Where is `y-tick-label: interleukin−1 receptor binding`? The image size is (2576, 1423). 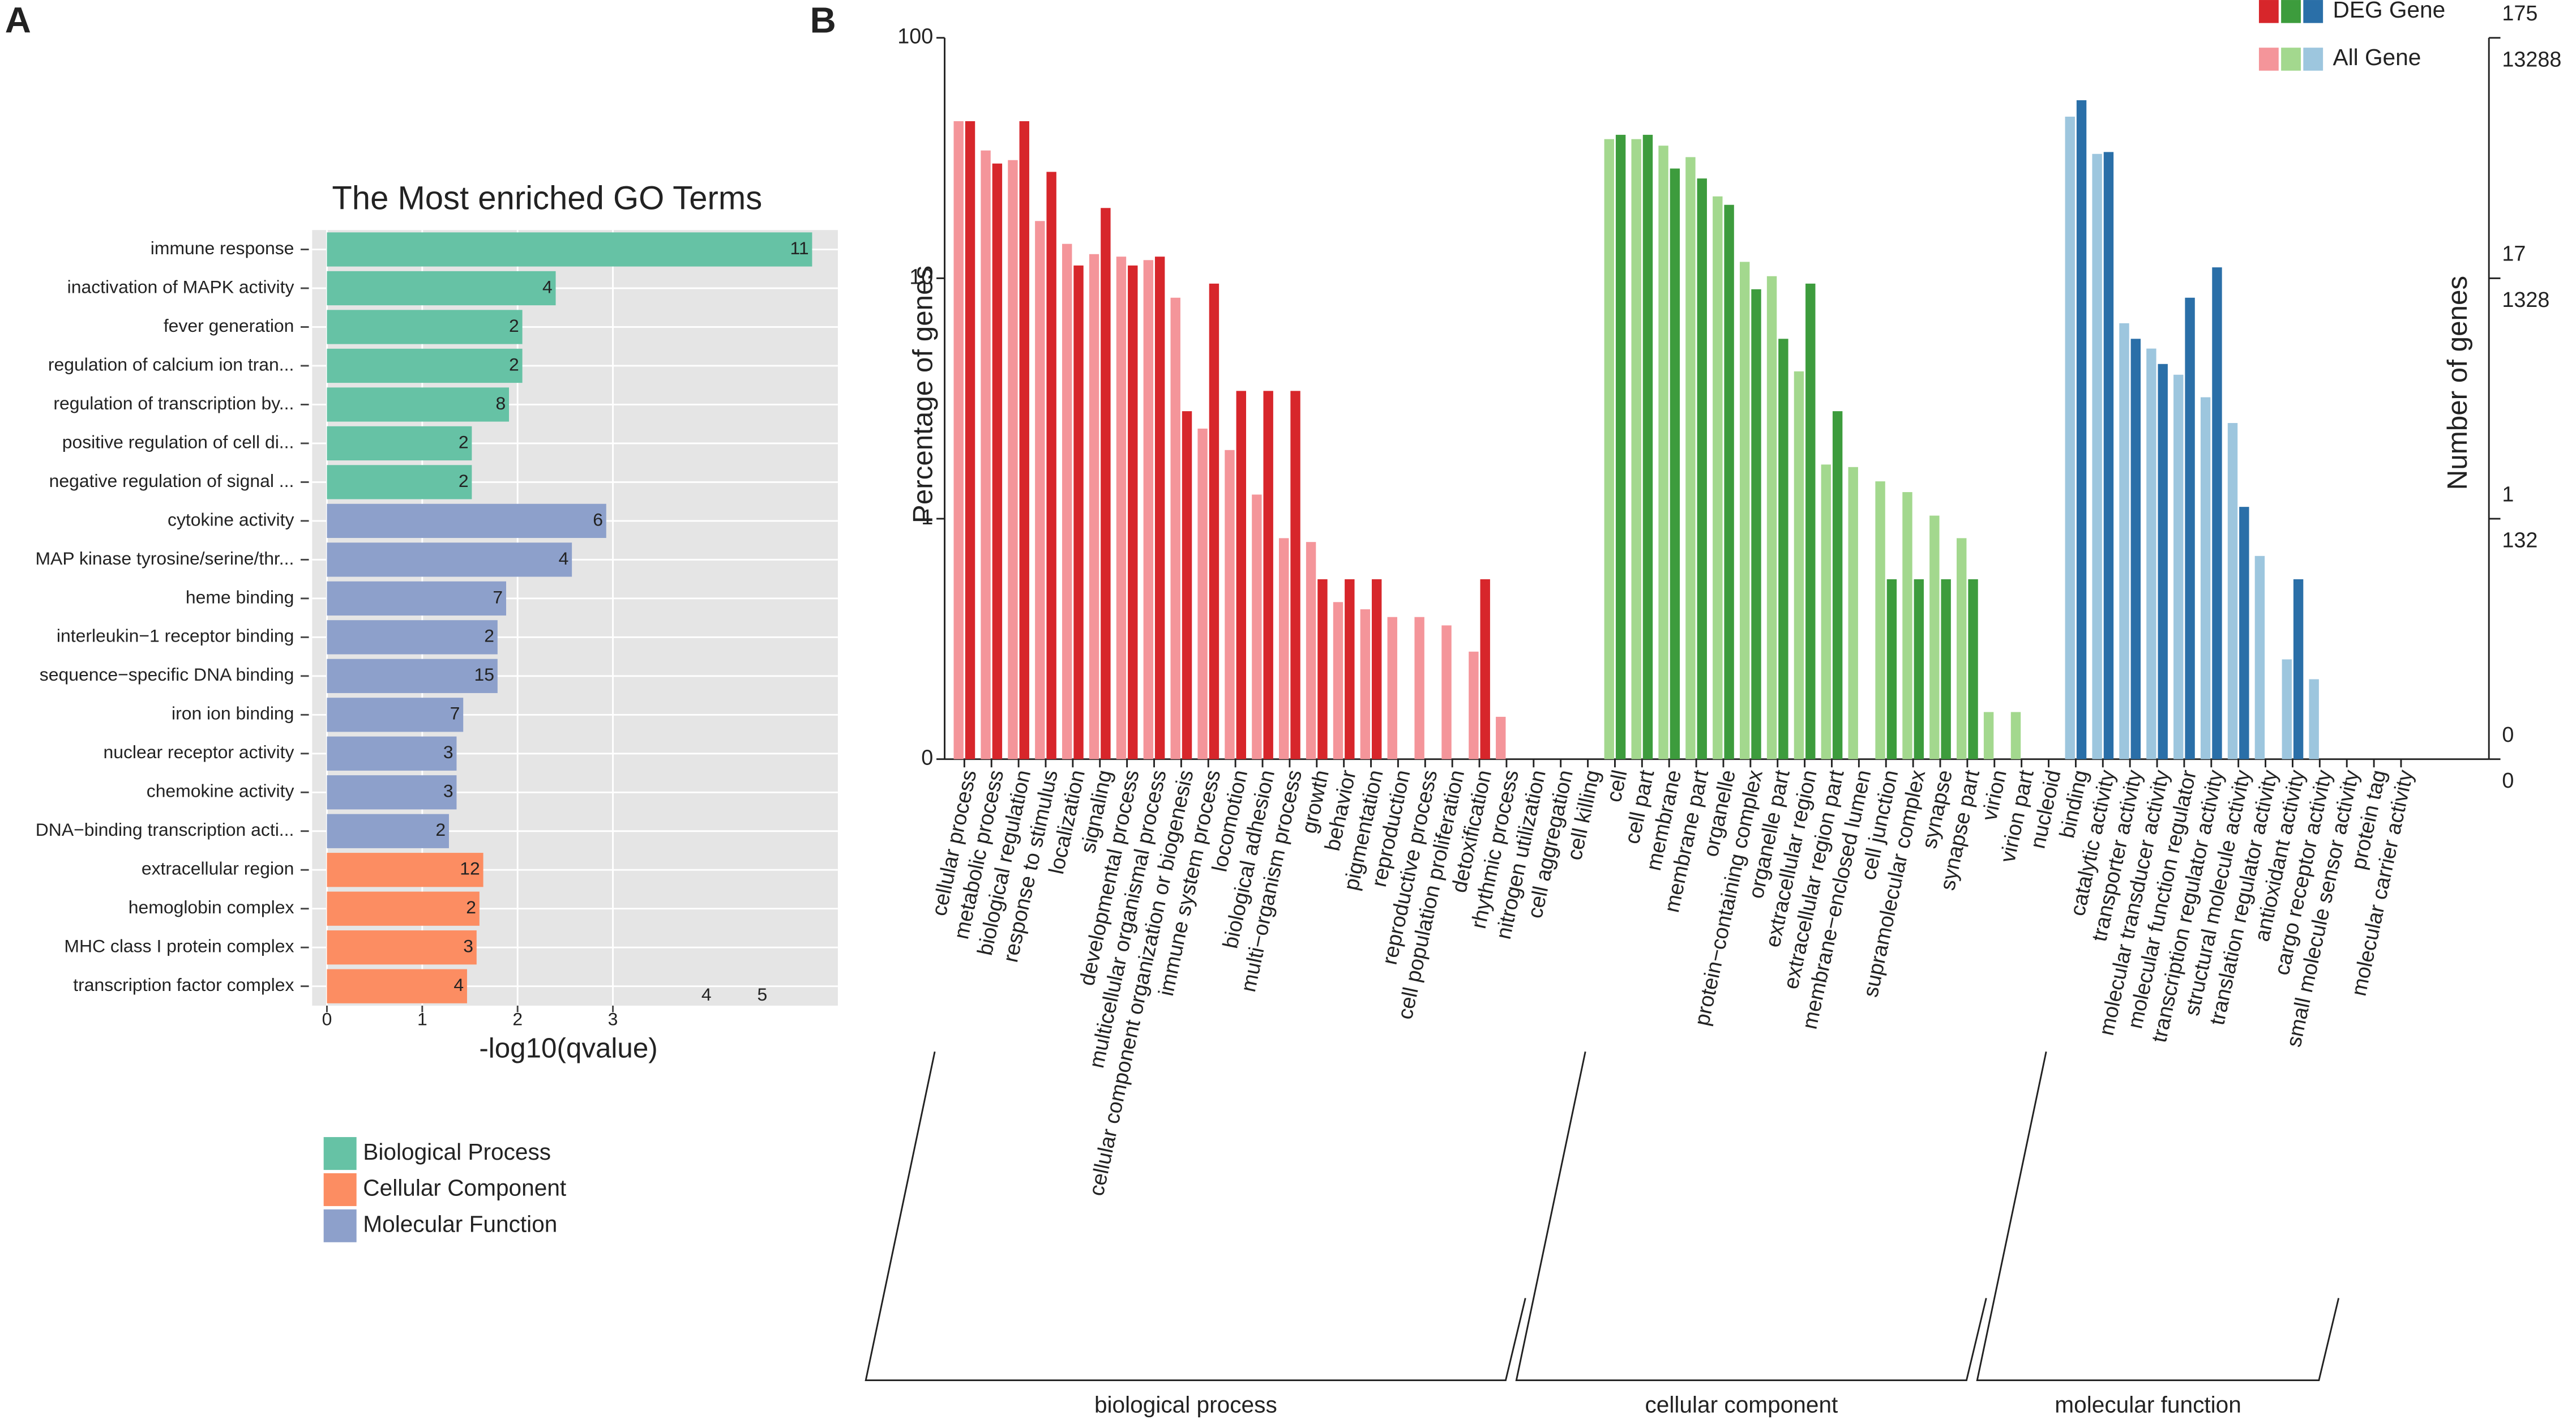
y-tick-label: interleukin−1 receptor binding is located at coordinates (175, 636).